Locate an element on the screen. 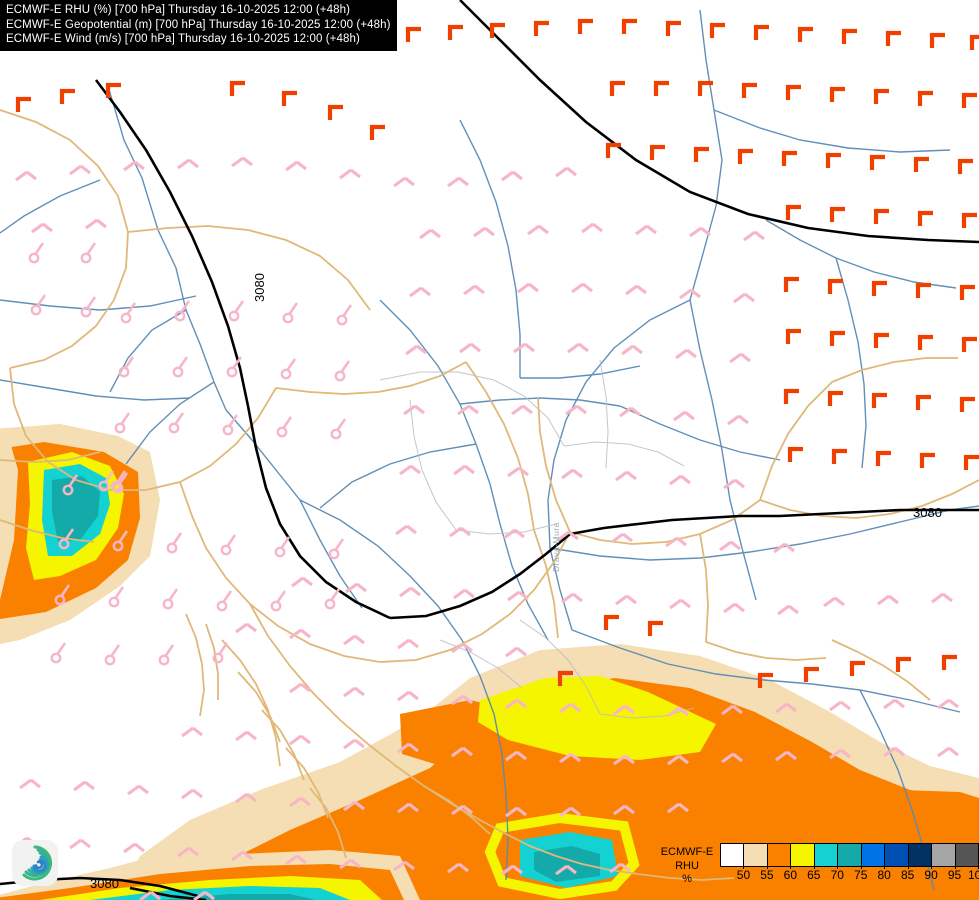  legend-tick-labels: 50 55 60 65 70 75 80 85 90 95 100 is located at coordinates (849, 876).